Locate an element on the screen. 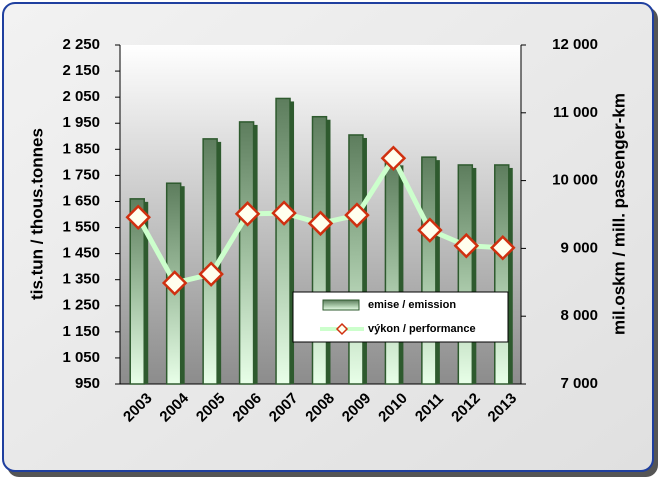 The width and height of the screenshot is (661, 480). y-tick-label: 1 450 is located at coordinates (81, 253).